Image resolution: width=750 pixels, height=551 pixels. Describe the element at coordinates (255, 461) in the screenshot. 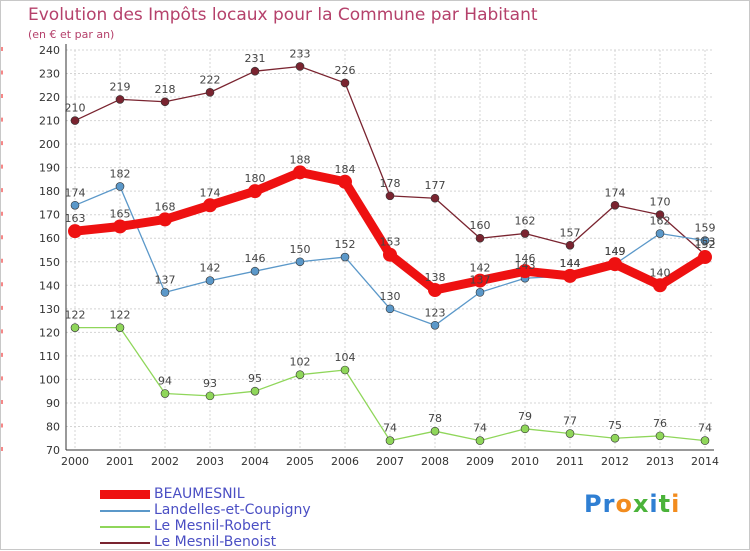

I see `x-tick-label: 2004` at that location.